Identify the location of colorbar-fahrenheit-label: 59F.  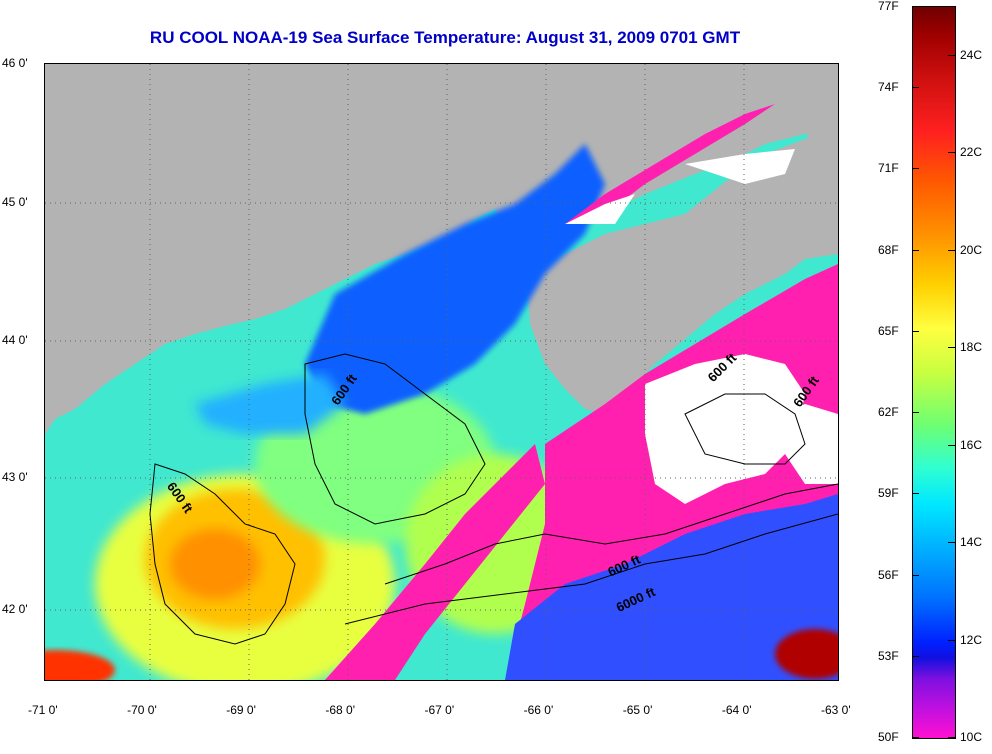
(888, 493).